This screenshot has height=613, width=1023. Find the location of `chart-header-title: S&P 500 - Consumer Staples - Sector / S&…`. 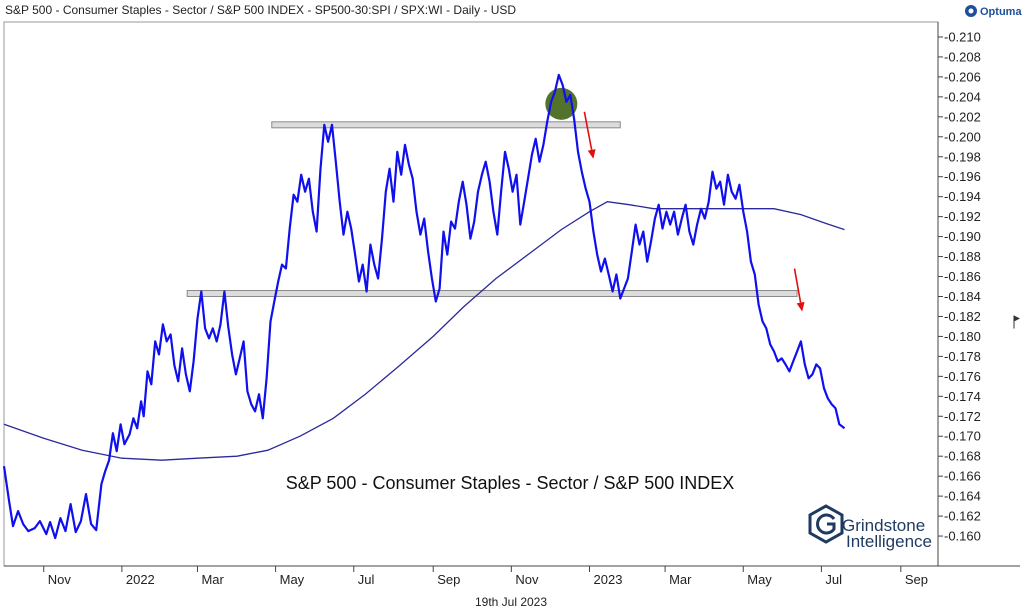

chart-header-title: S&P 500 - Consumer Staples - Sector / S&… is located at coordinates (260, 10).